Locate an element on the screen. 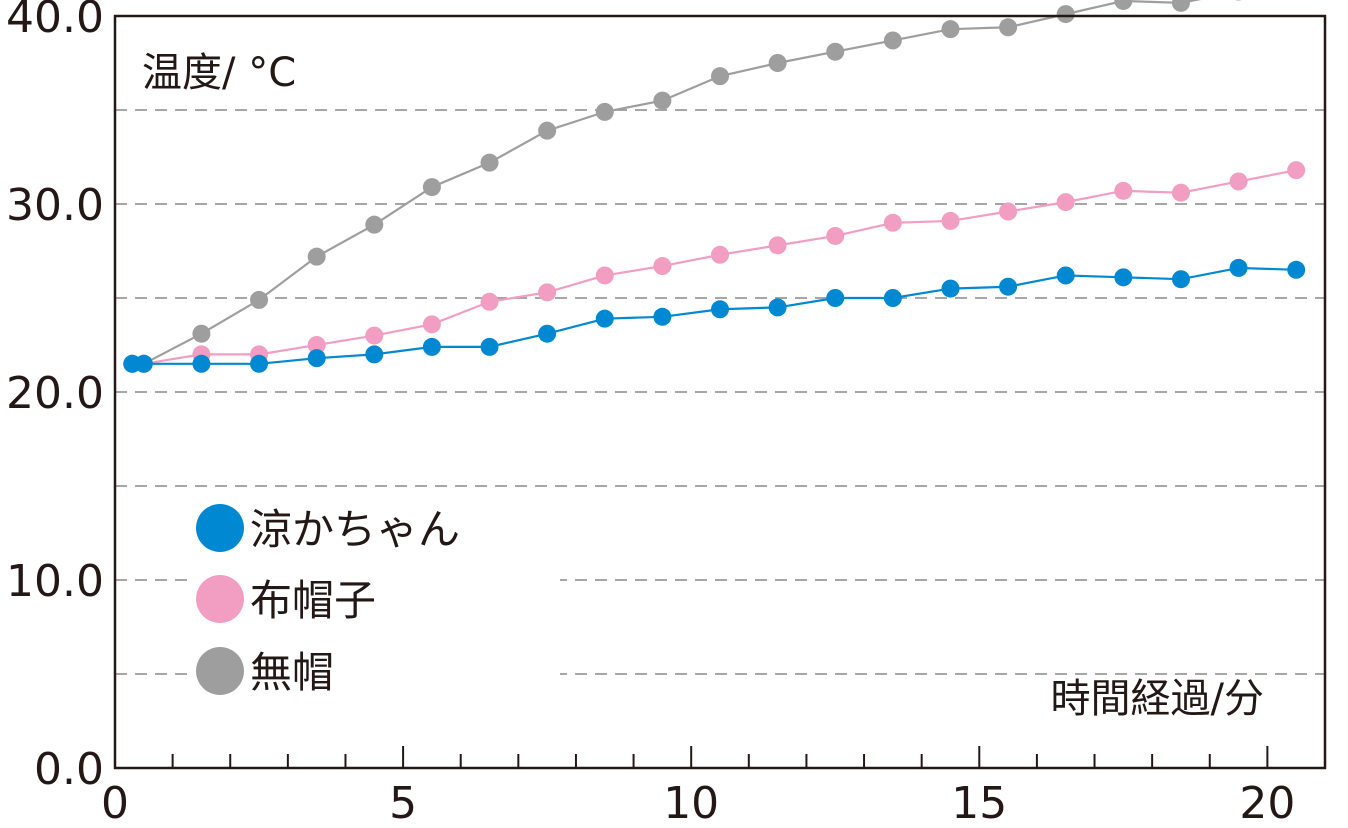  legend-item-nunoboushi: 布帽子 is located at coordinates (286, 600).